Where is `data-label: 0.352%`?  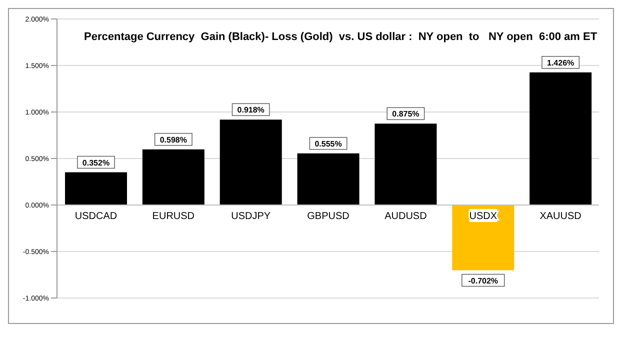 data-label: 0.352% is located at coordinates (96, 163).